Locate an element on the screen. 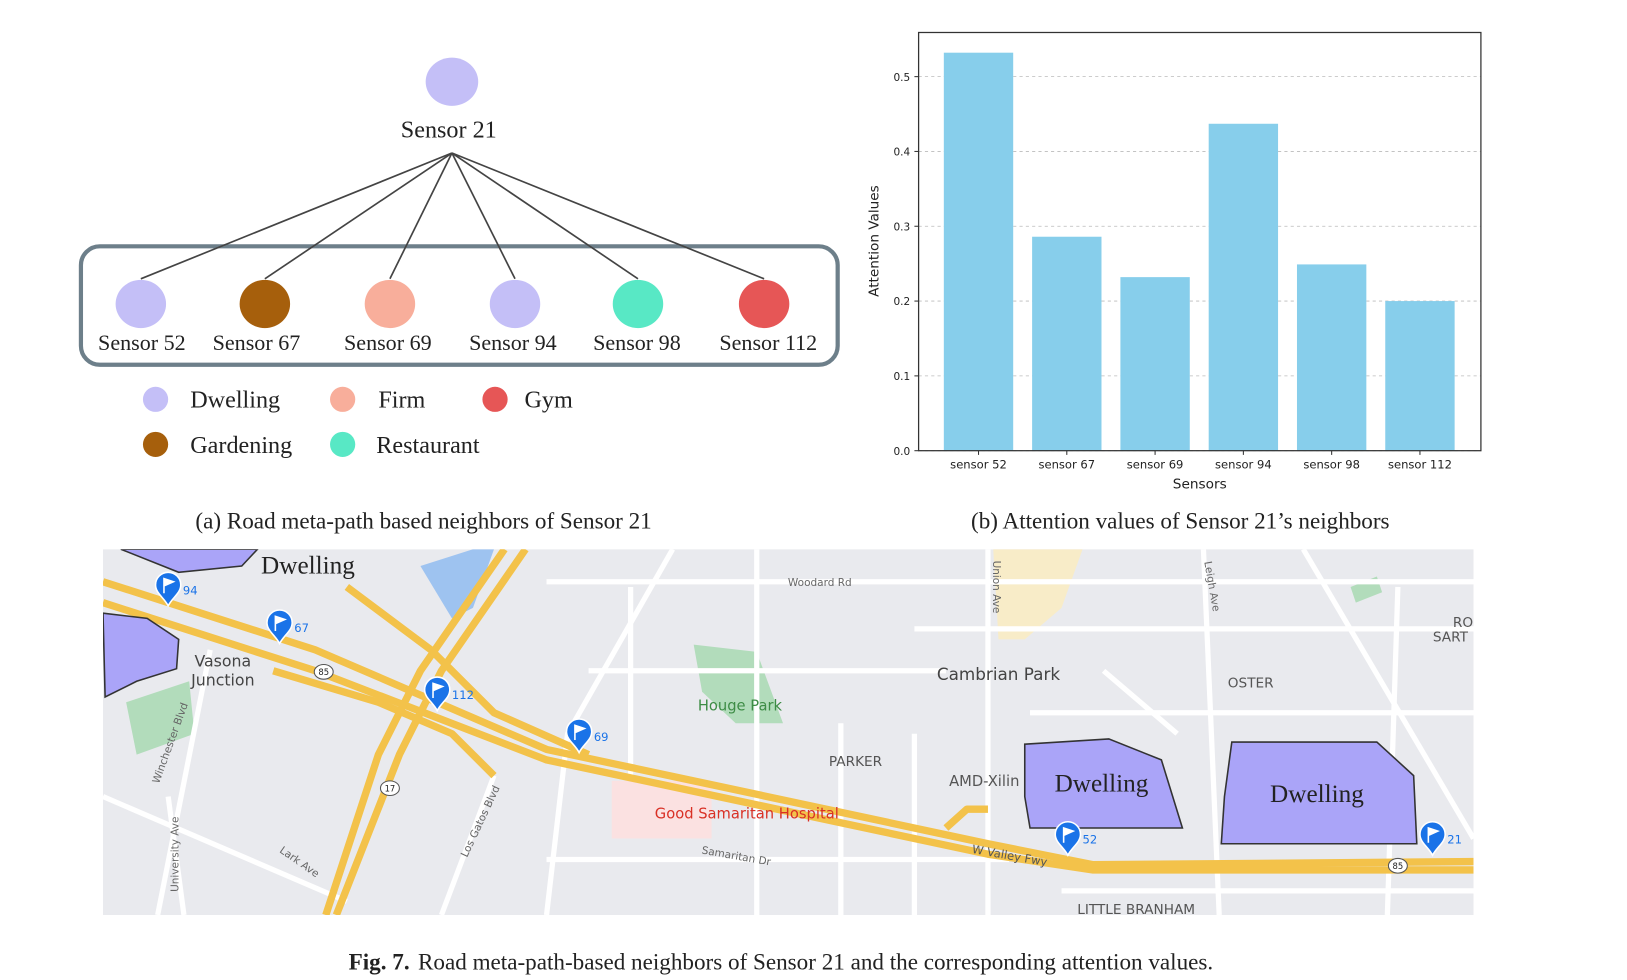  map-label: Vasona is located at coordinates (222, 661).